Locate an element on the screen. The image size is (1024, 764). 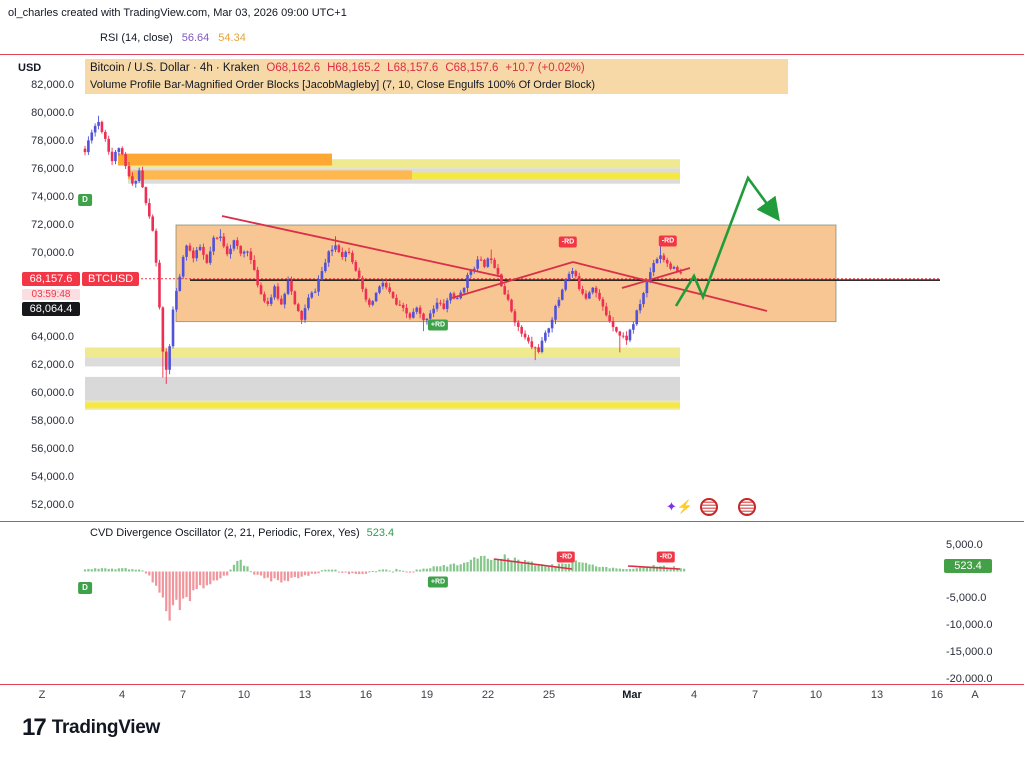
ohlc-close: C68,157.6 is located at coordinates (472, 68).